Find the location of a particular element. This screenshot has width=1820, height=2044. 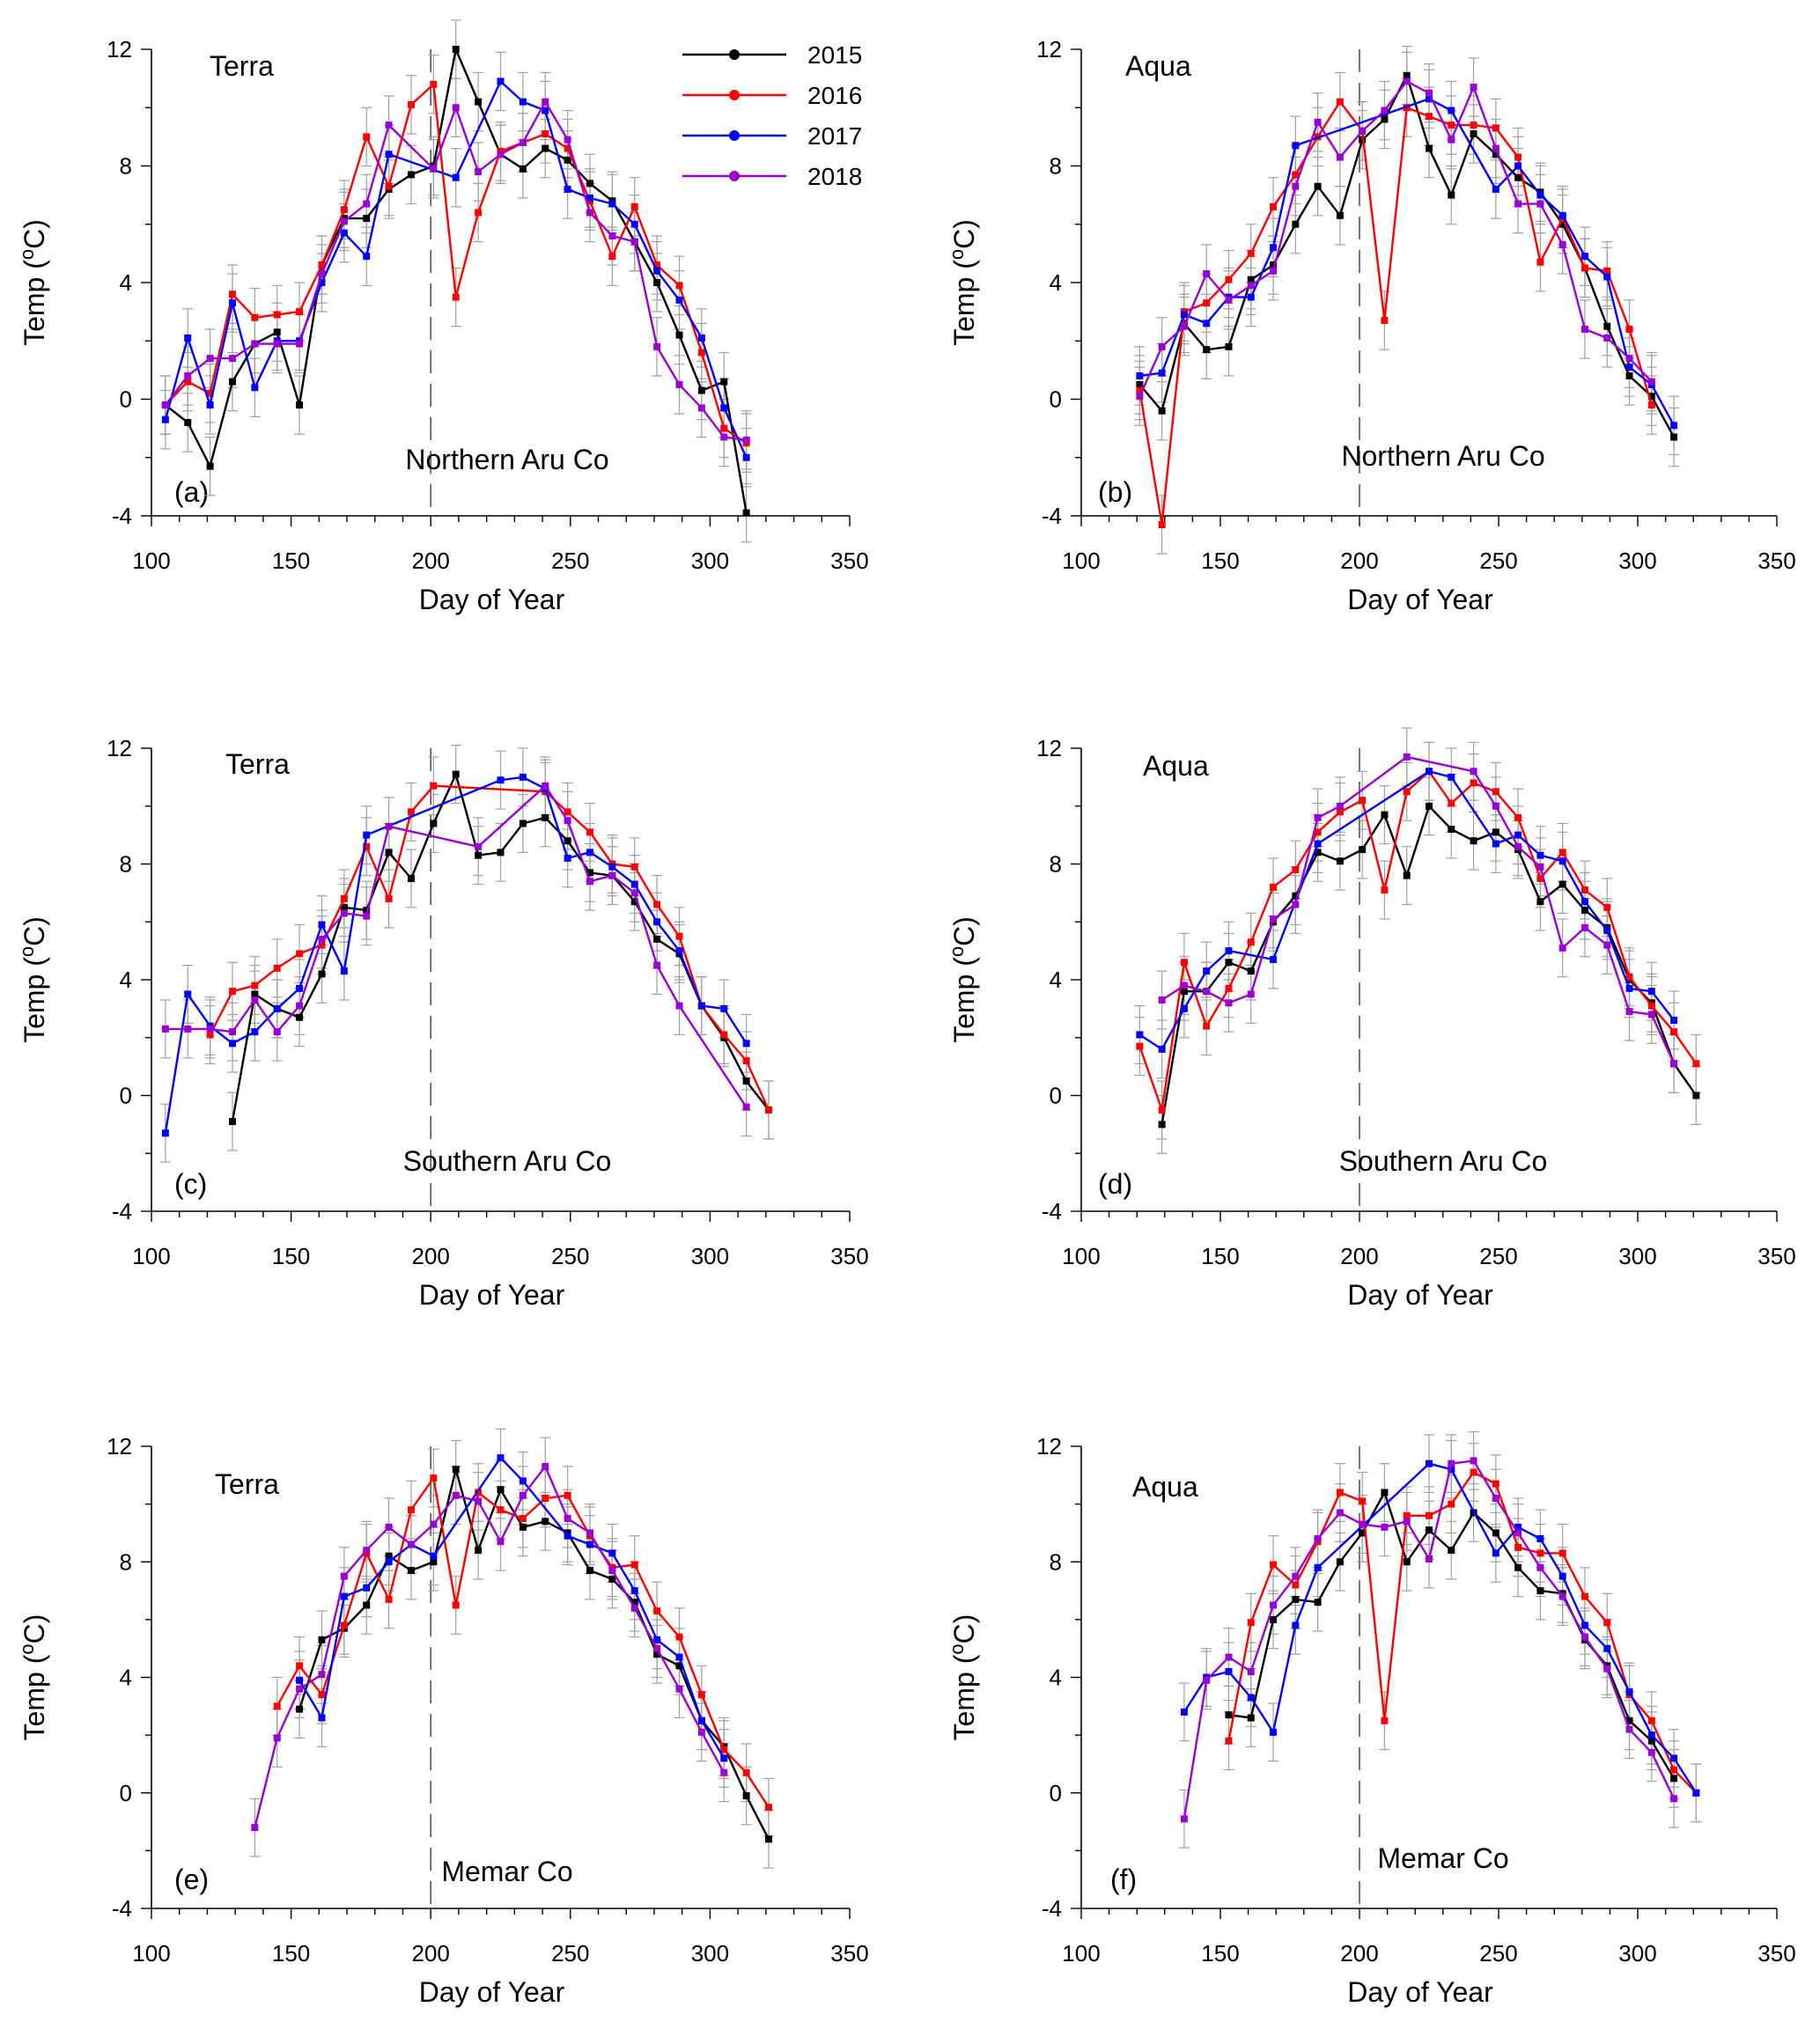

y-tick-label: -4 is located at coordinates (122, 1211).